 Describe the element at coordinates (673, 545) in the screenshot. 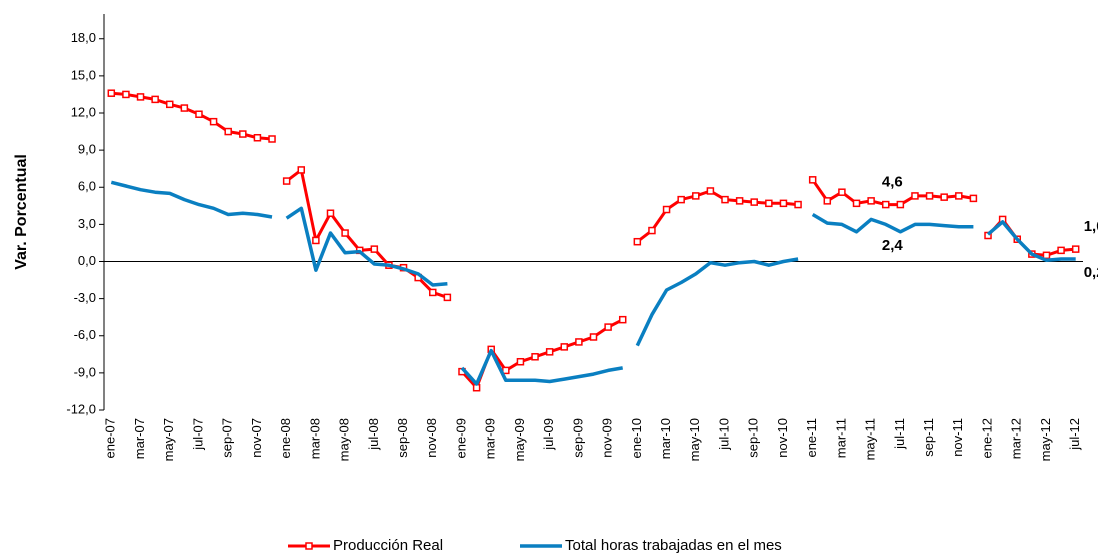

I see `legend-label: Total horas trabajadas en el mes` at that location.